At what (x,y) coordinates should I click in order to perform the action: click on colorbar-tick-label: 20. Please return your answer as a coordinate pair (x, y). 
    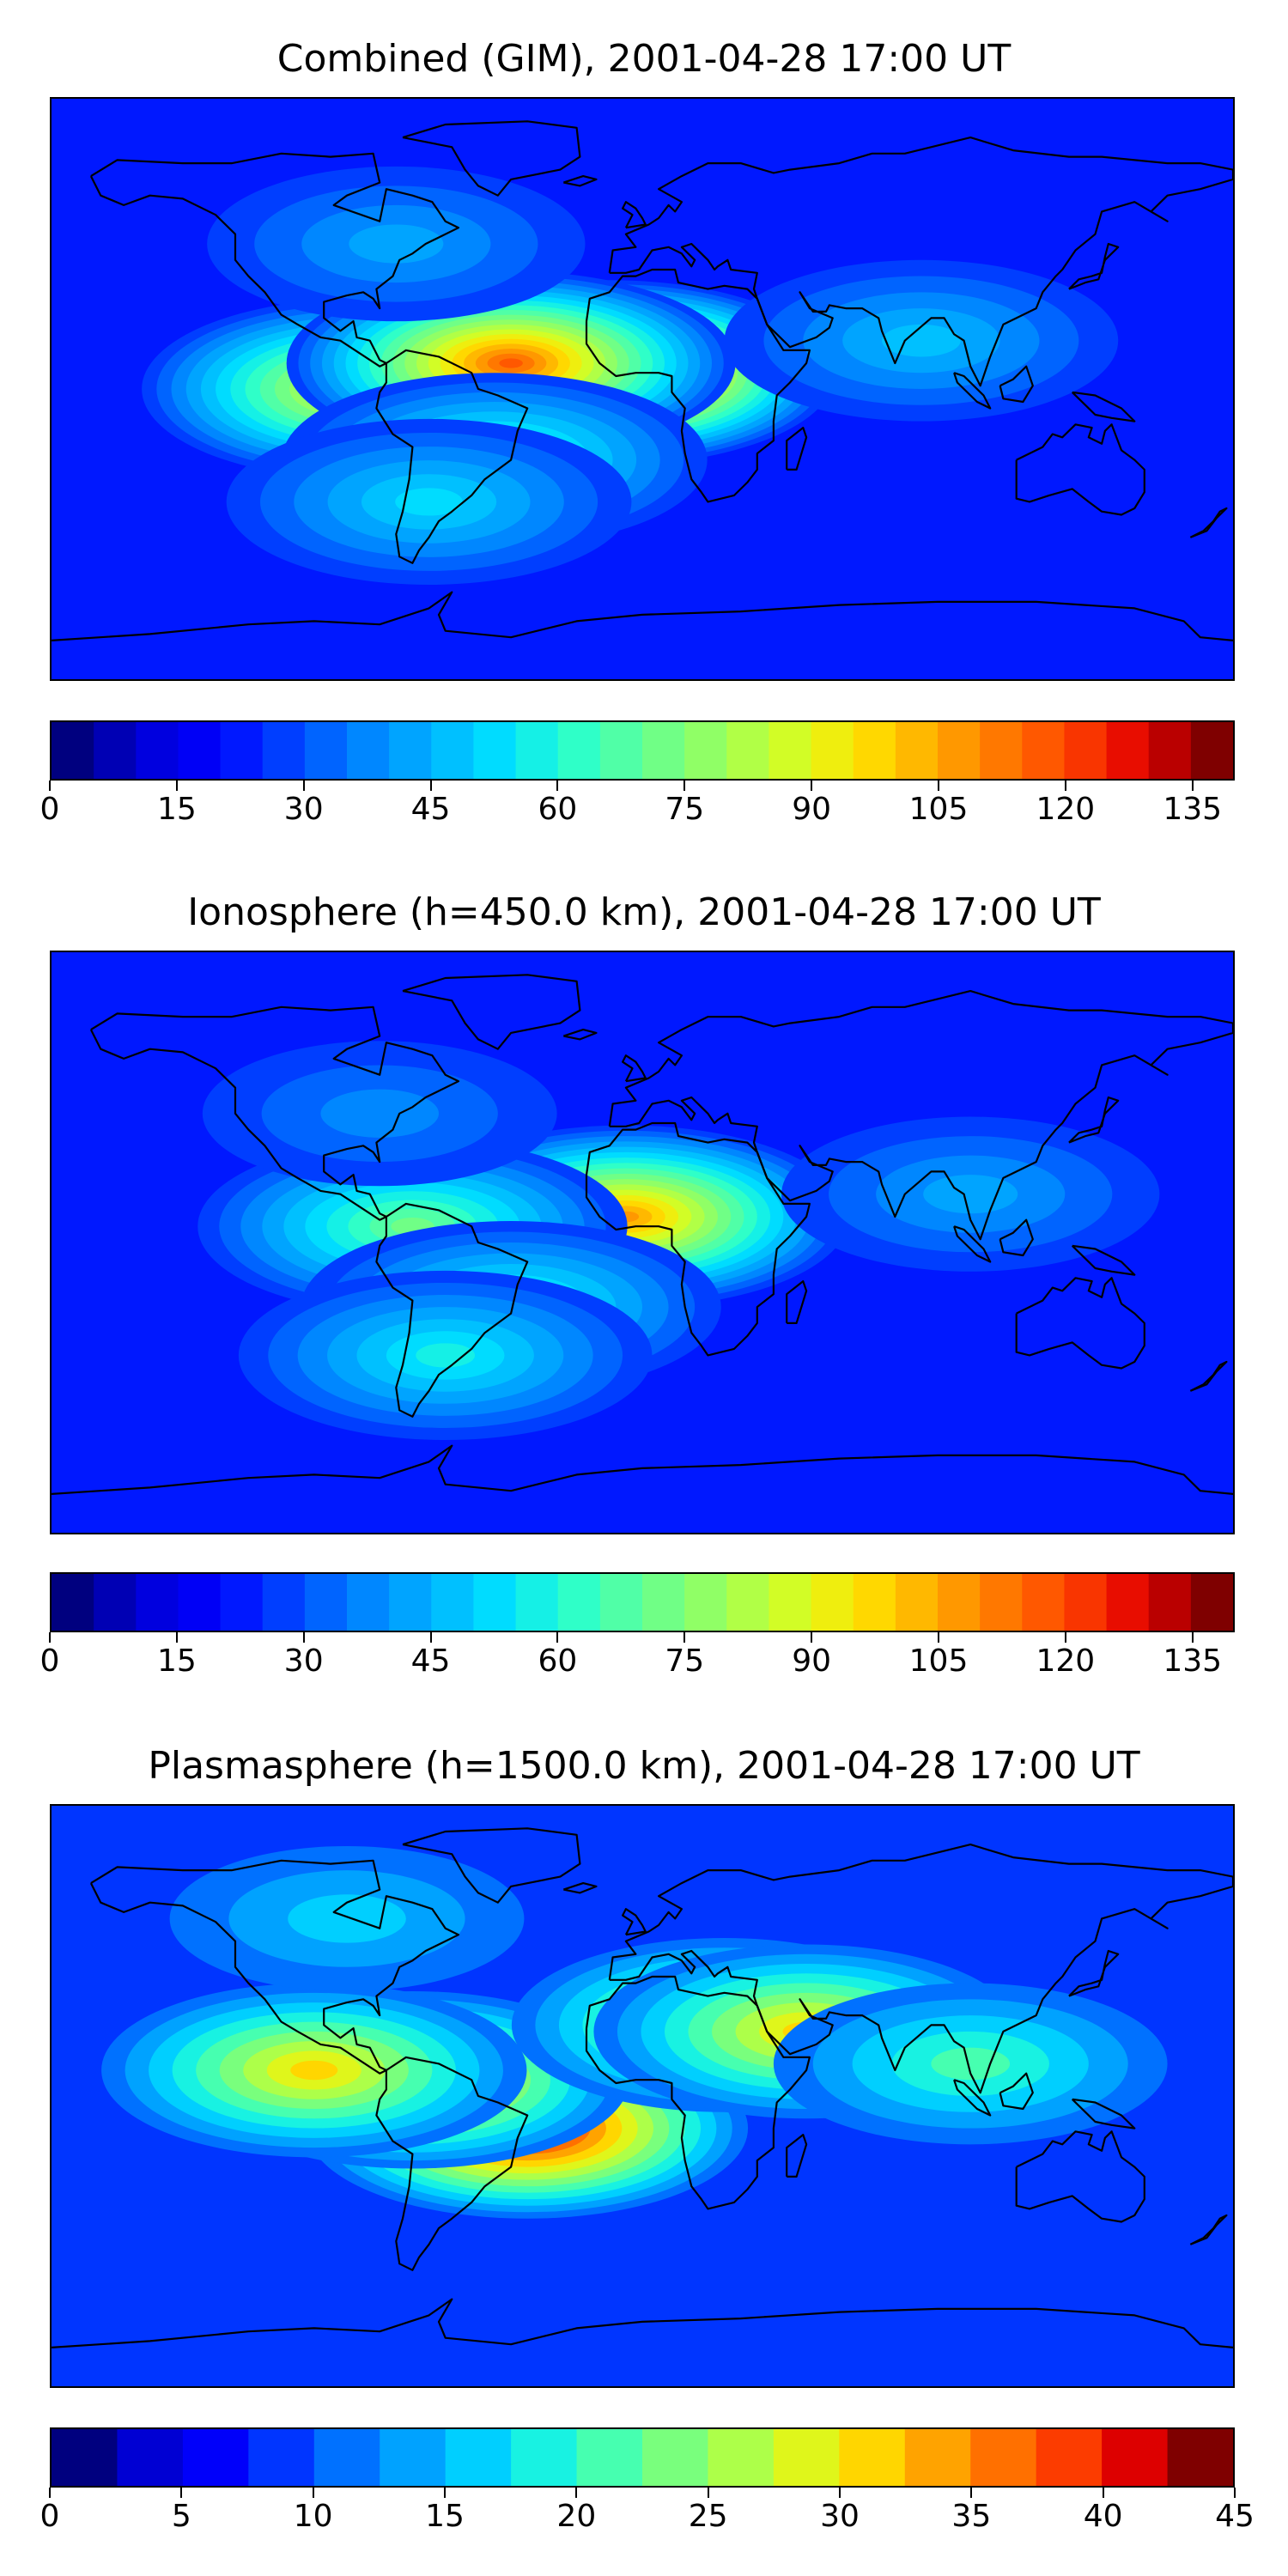
    Looking at the image, I should click on (576, 2516).